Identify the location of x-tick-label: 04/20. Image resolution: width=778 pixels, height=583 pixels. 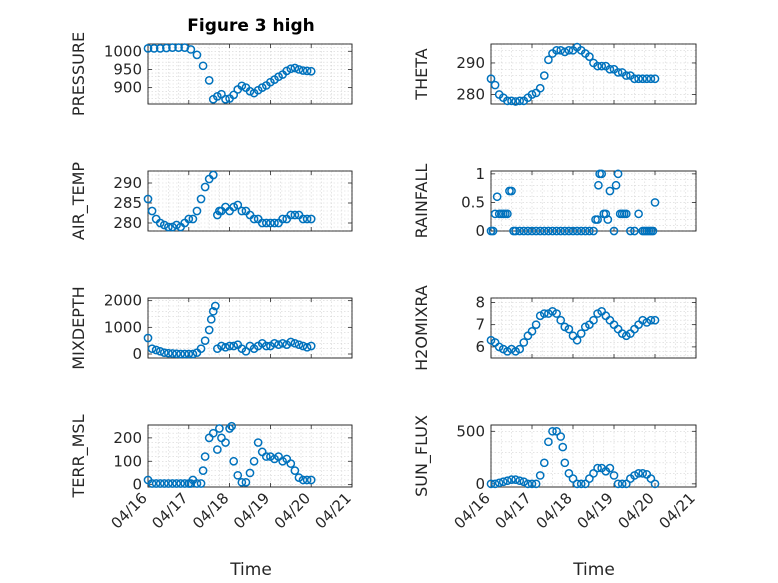
(292, 510).